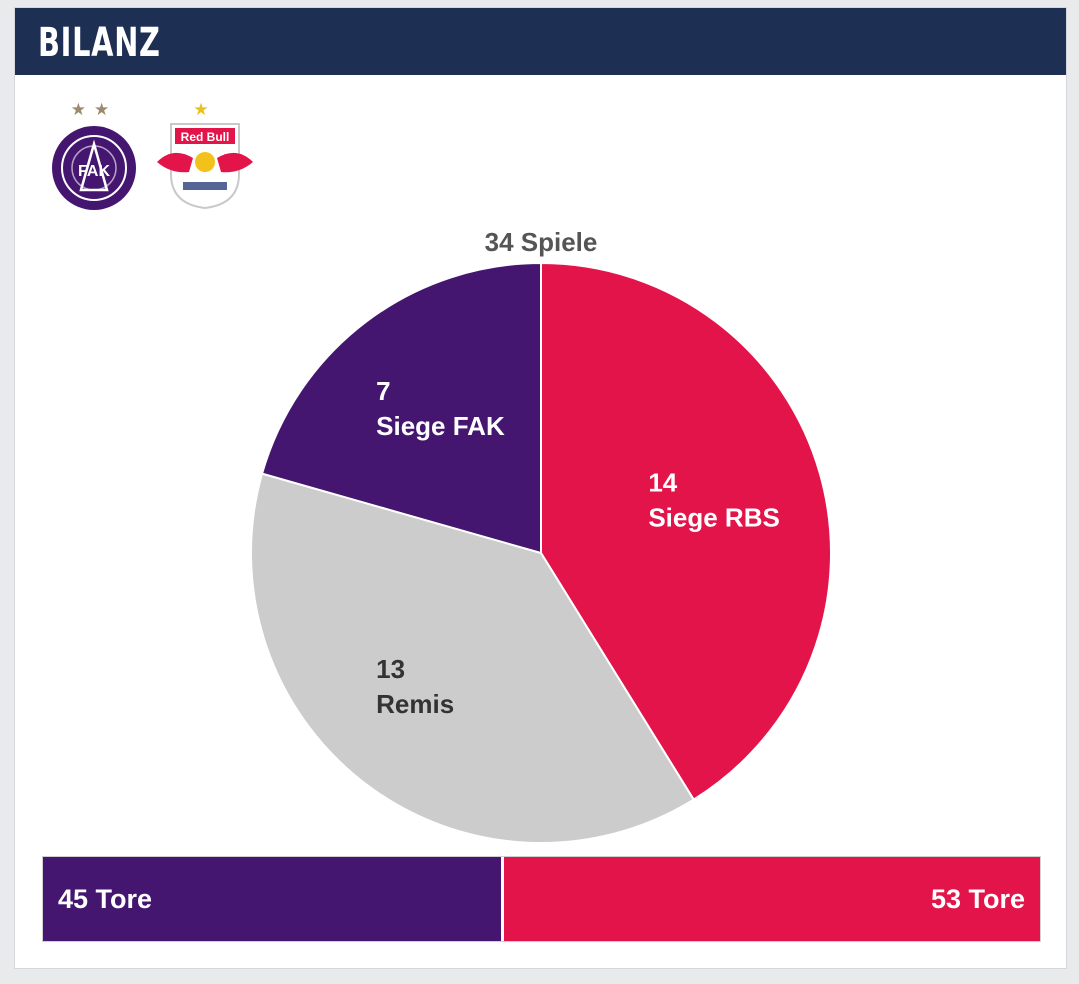 The image size is (1079, 984). I want to click on rbs-club-logo: ★ Red Bull, so click(205, 156).